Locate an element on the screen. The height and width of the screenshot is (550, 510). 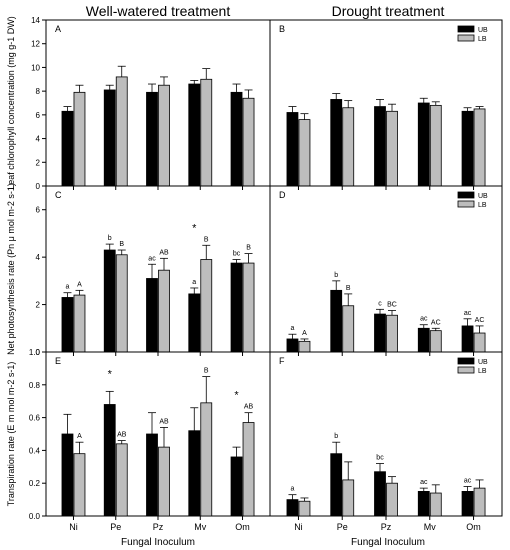
x-tick-label: Ni is located at coordinates (298, 527).